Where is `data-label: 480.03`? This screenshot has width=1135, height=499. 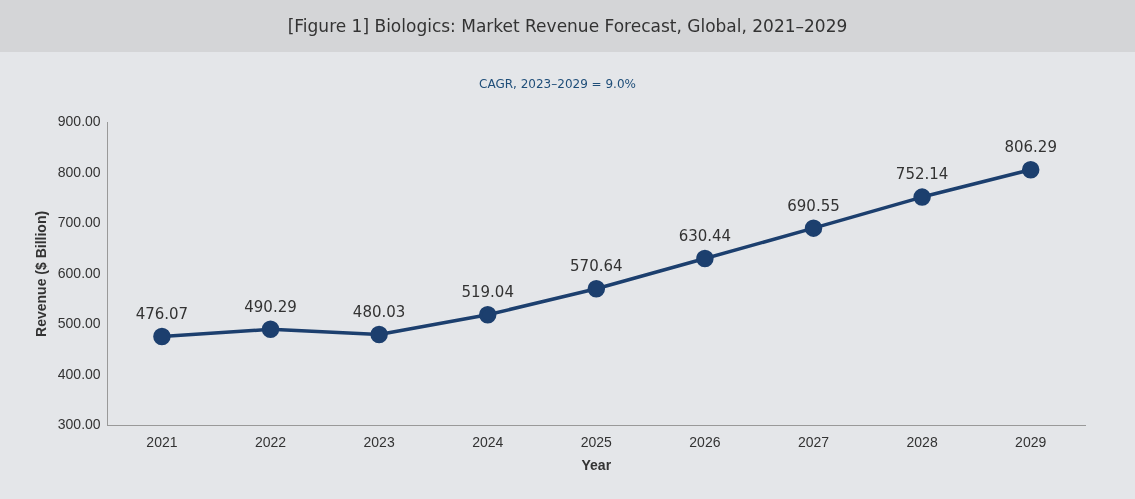
data-label: 480.03 is located at coordinates (379, 311).